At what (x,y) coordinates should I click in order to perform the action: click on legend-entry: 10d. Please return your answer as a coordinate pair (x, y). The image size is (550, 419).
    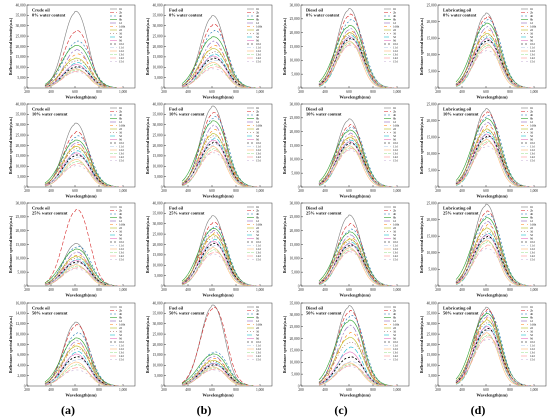
    Looking at the image, I should click on (532, 44).